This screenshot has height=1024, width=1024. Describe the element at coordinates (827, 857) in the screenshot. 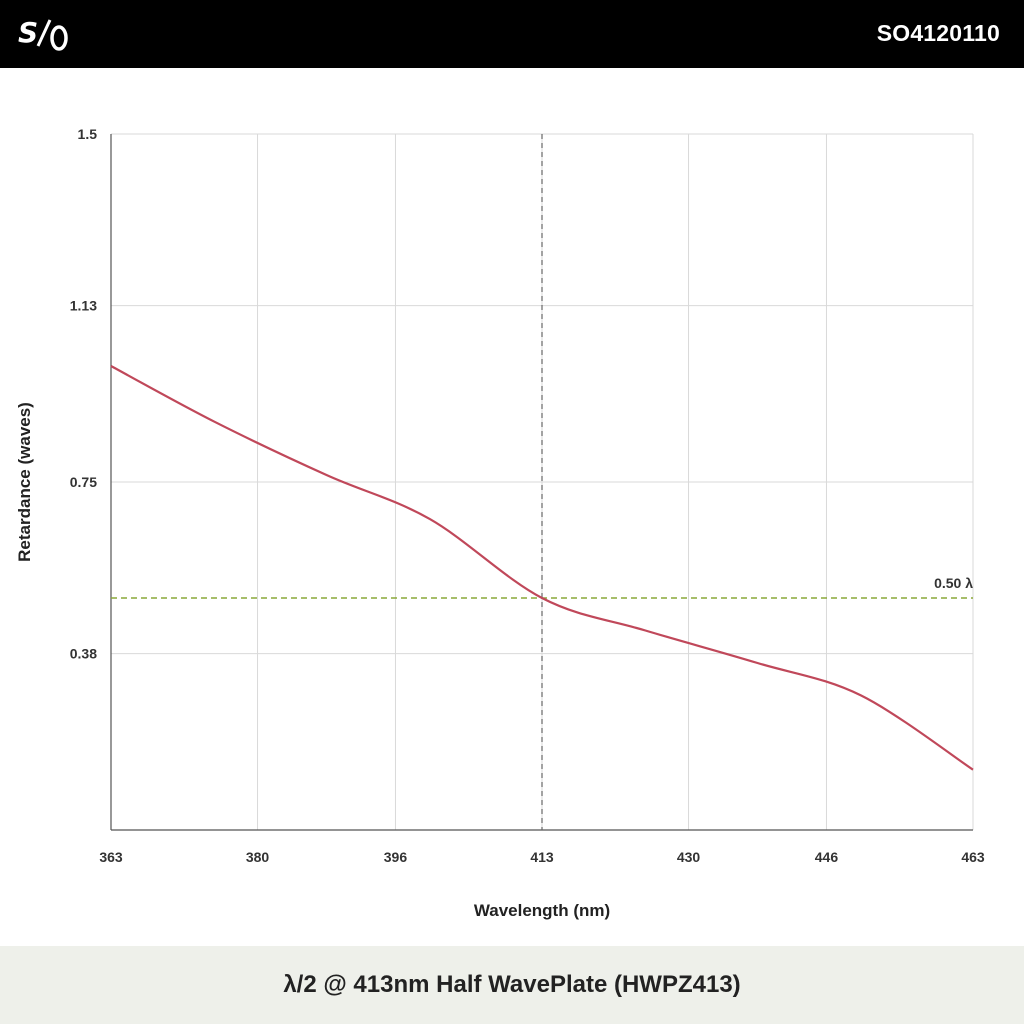

I see `x-tick-label-5: 446` at that location.